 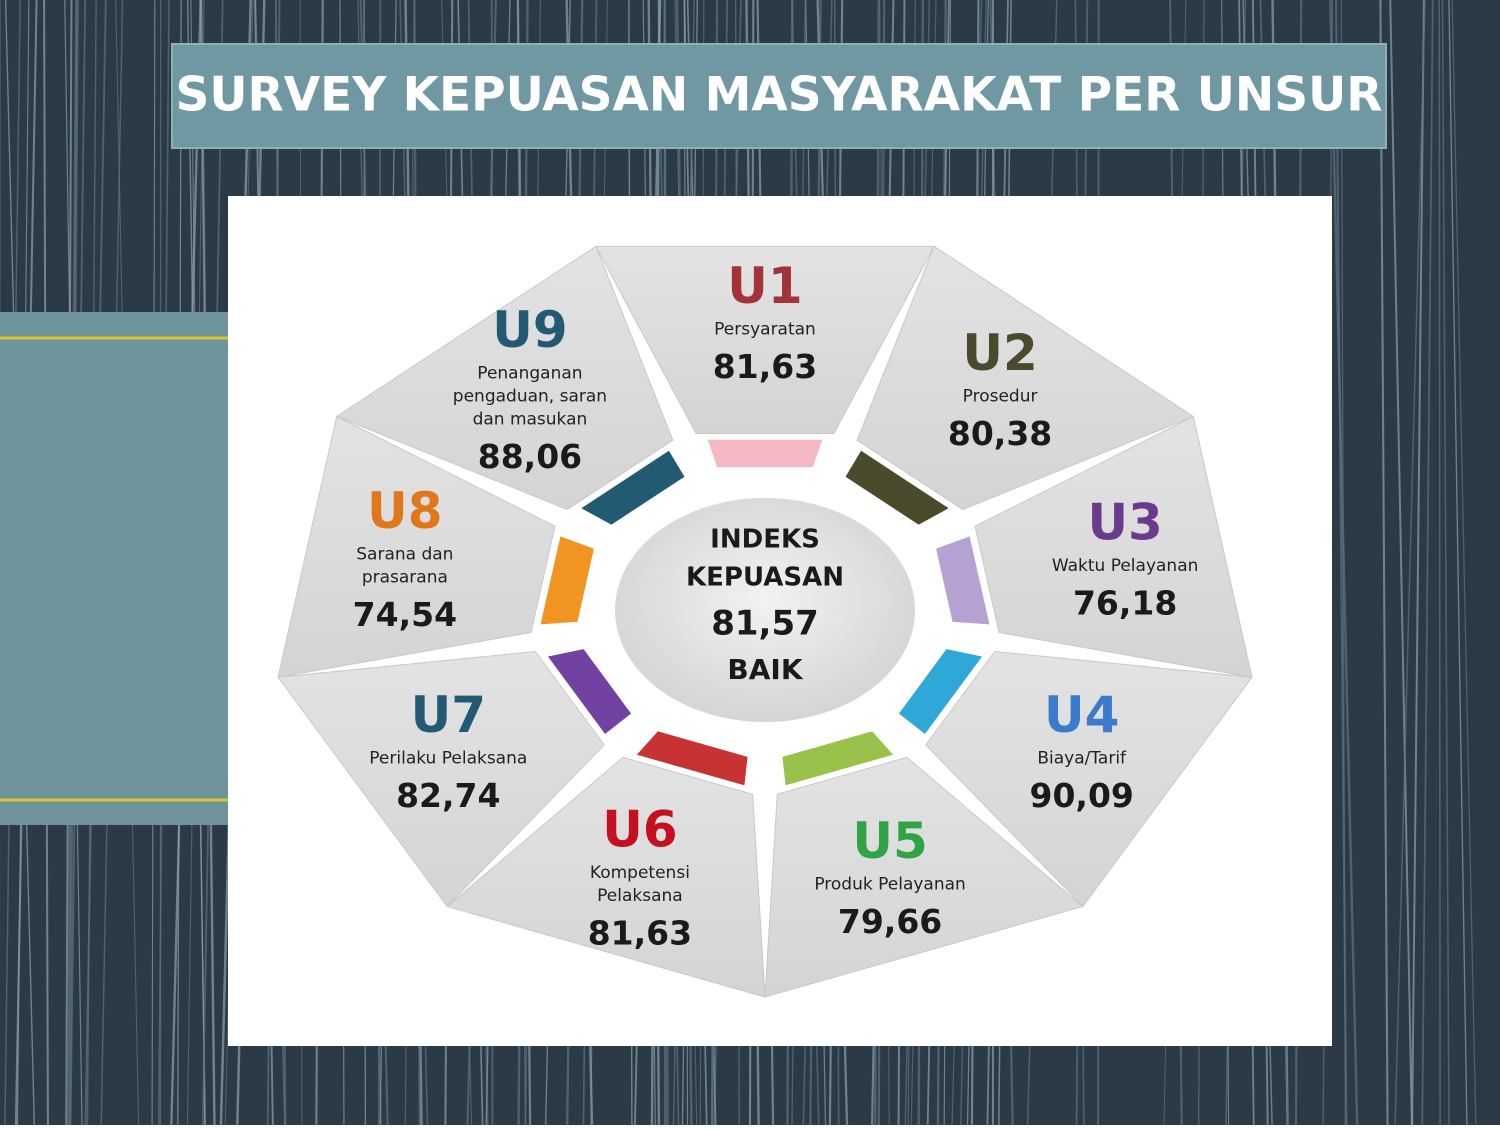 What do you see at coordinates (1125, 602) in the screenshot?
I see `unit-value: 76,18` at bounding box center [1125, 602].